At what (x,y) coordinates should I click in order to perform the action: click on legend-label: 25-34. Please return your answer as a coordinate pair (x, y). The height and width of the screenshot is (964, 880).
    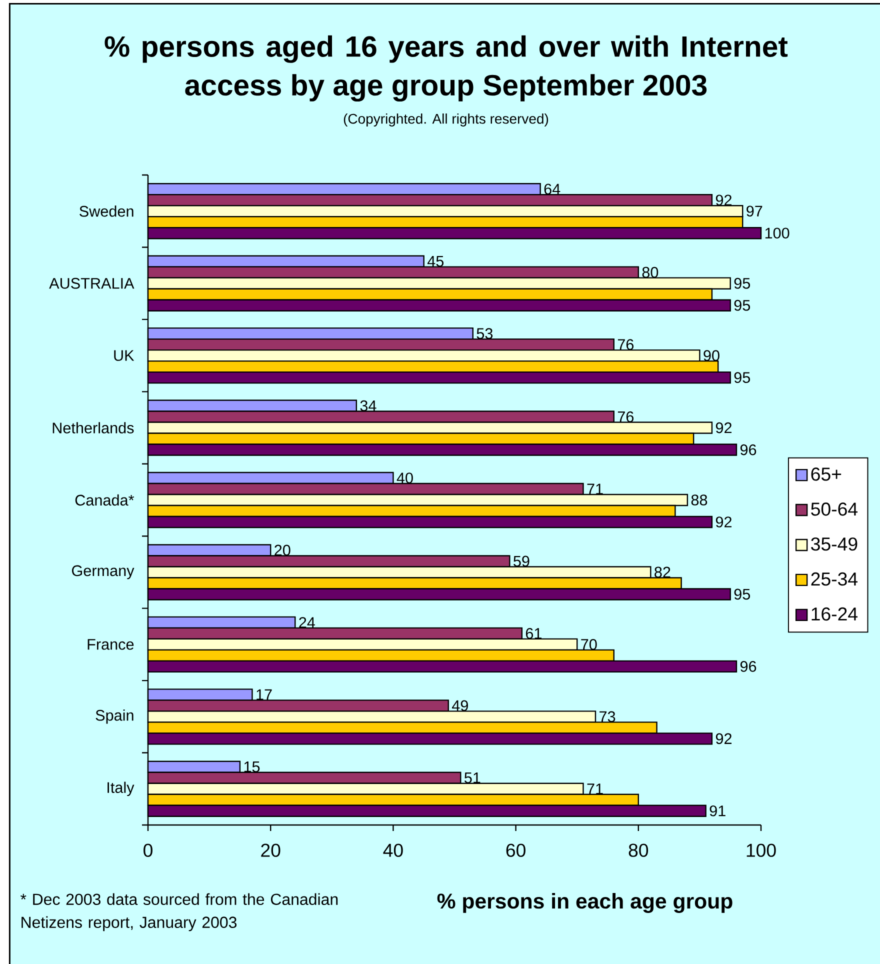
    Looking at the image, I should click on (834, 579).